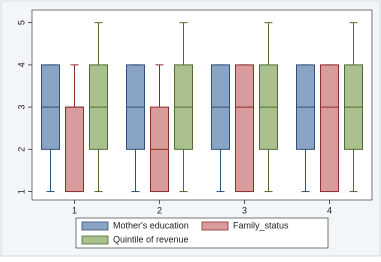 This screenshot has height=262, width=381. What do you see at coordinates (151, 239) in the screenshot?
I see `legend-label: Quintile of revenue` at bounding box center [151, 239].